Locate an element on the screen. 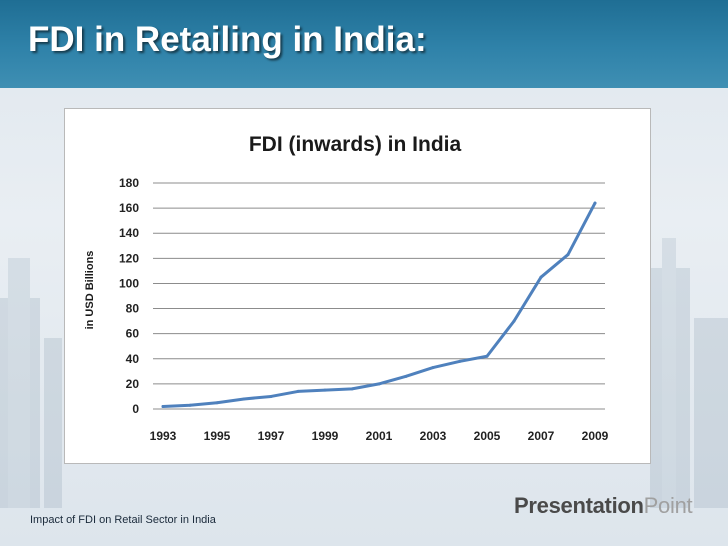 This screenshot has width=728, height=546. x-tick-label: 2009 is located at coordinates (595, 436).